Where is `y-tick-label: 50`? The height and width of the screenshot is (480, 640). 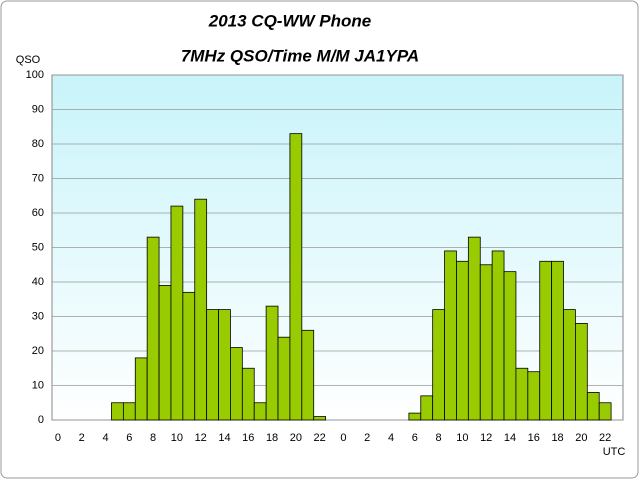
y-tick-label: 50 is located at coordinates (38, 247).